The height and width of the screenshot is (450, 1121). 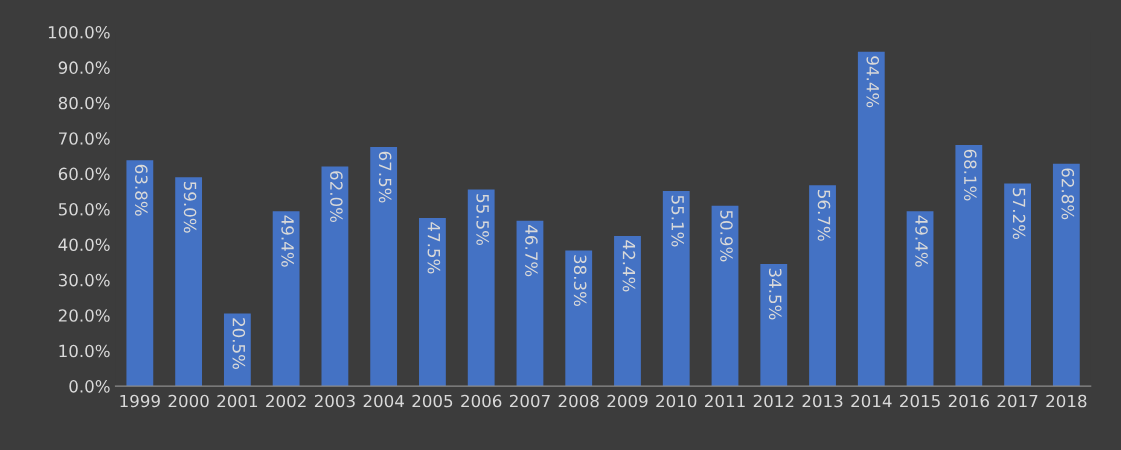 What do you see at coordinates (432, 401) in the screenshot?
I see `x-tick-label: 2005` at bounding box center [432, 401].